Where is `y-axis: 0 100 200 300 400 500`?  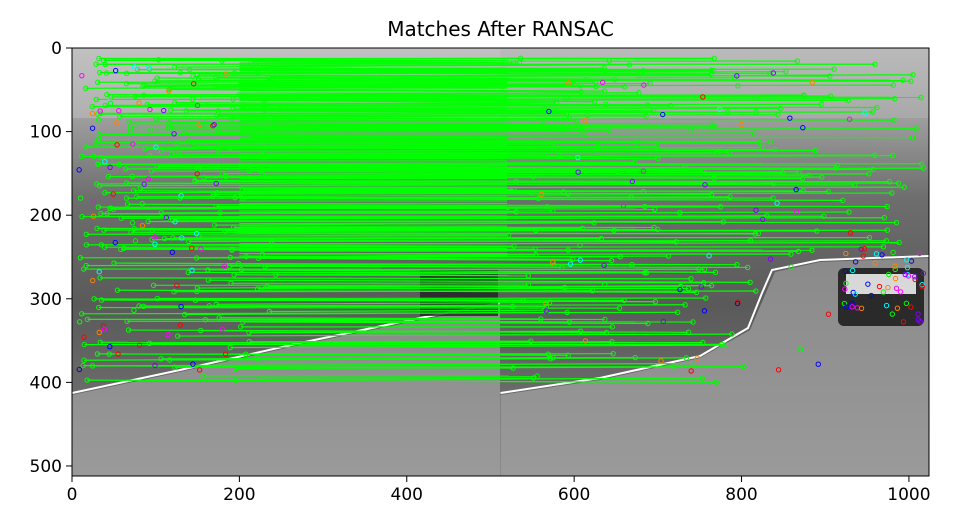 y-axis: 0 100 200 300 400 500 is located at coordinates (51, 258).